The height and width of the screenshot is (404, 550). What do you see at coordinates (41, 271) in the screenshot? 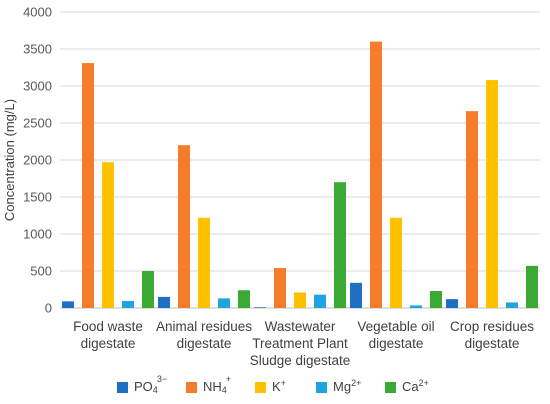
I see `y-tick-label: 500` at bounding box center [41, 271].